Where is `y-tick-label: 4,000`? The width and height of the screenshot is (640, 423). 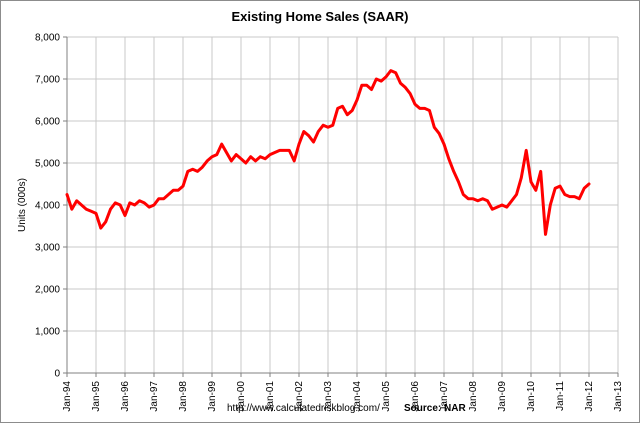
y-tick-label: 4,000 is located at coordinates (47, 206).